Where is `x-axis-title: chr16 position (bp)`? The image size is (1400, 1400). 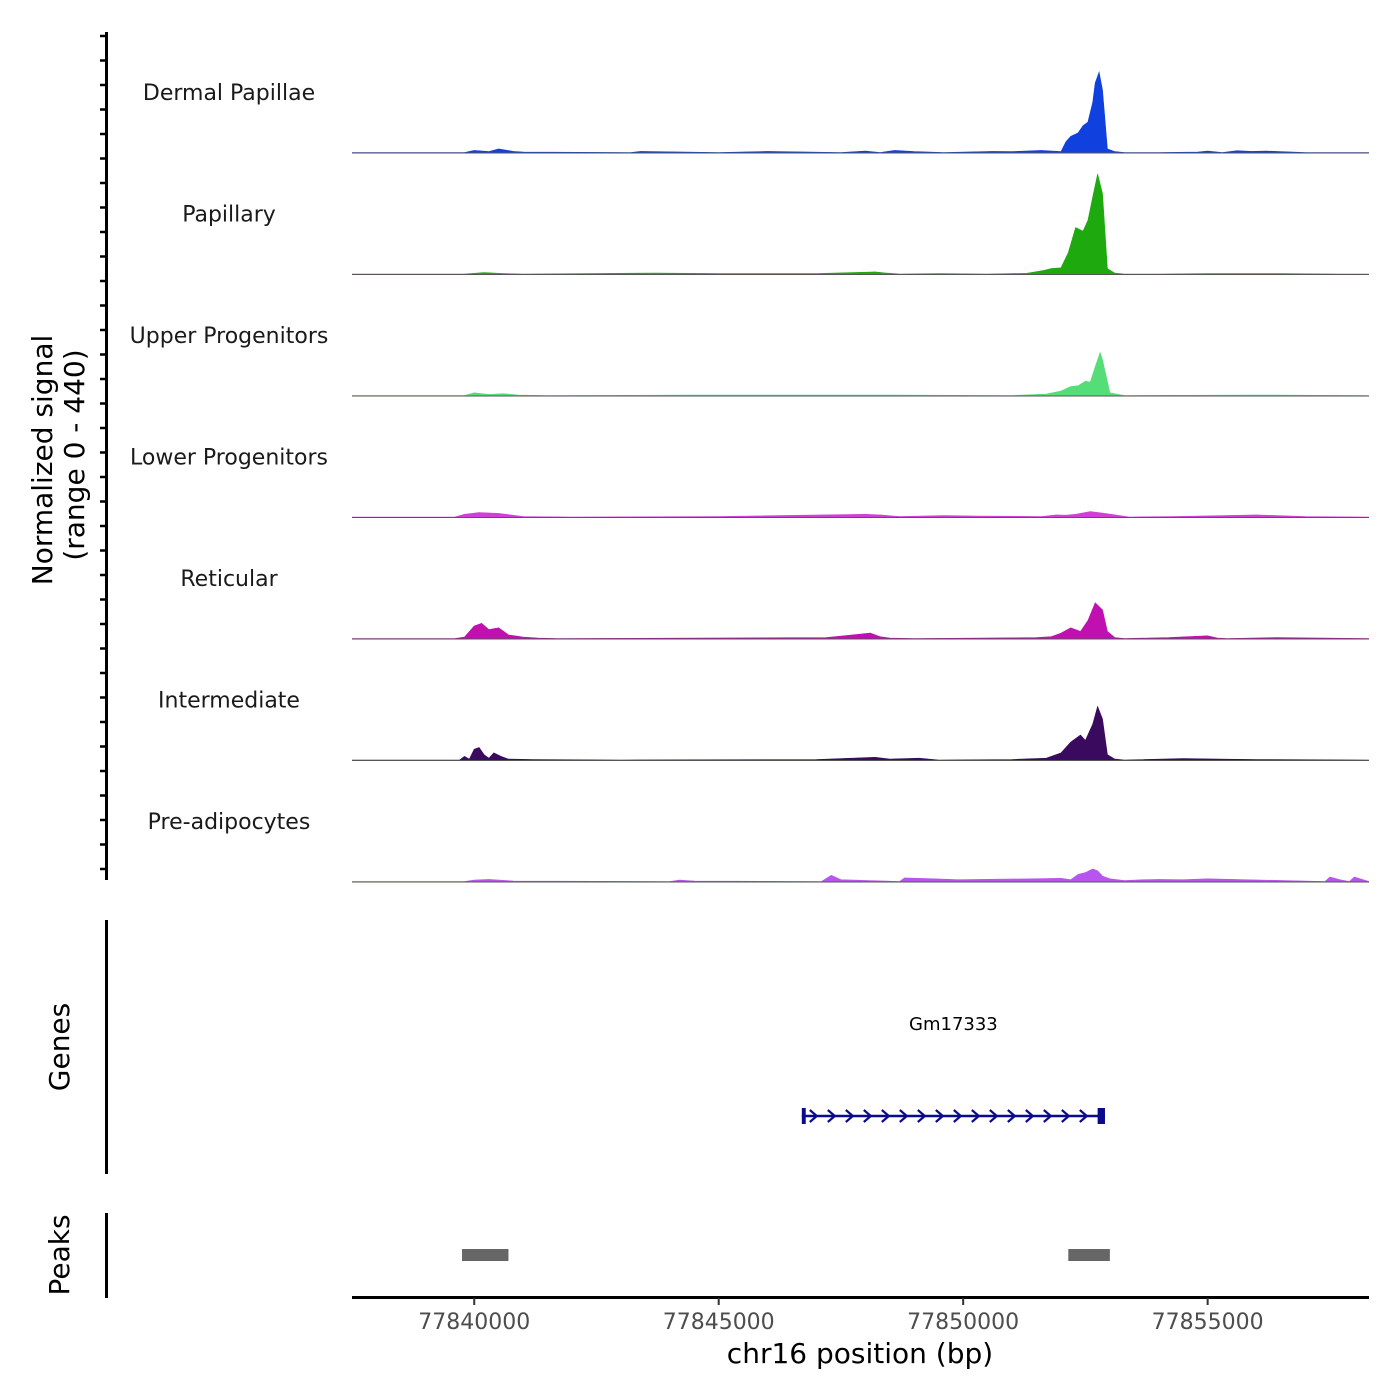 x-axis-title: chr16 position (bp) is located at coordinates (860, 1353).